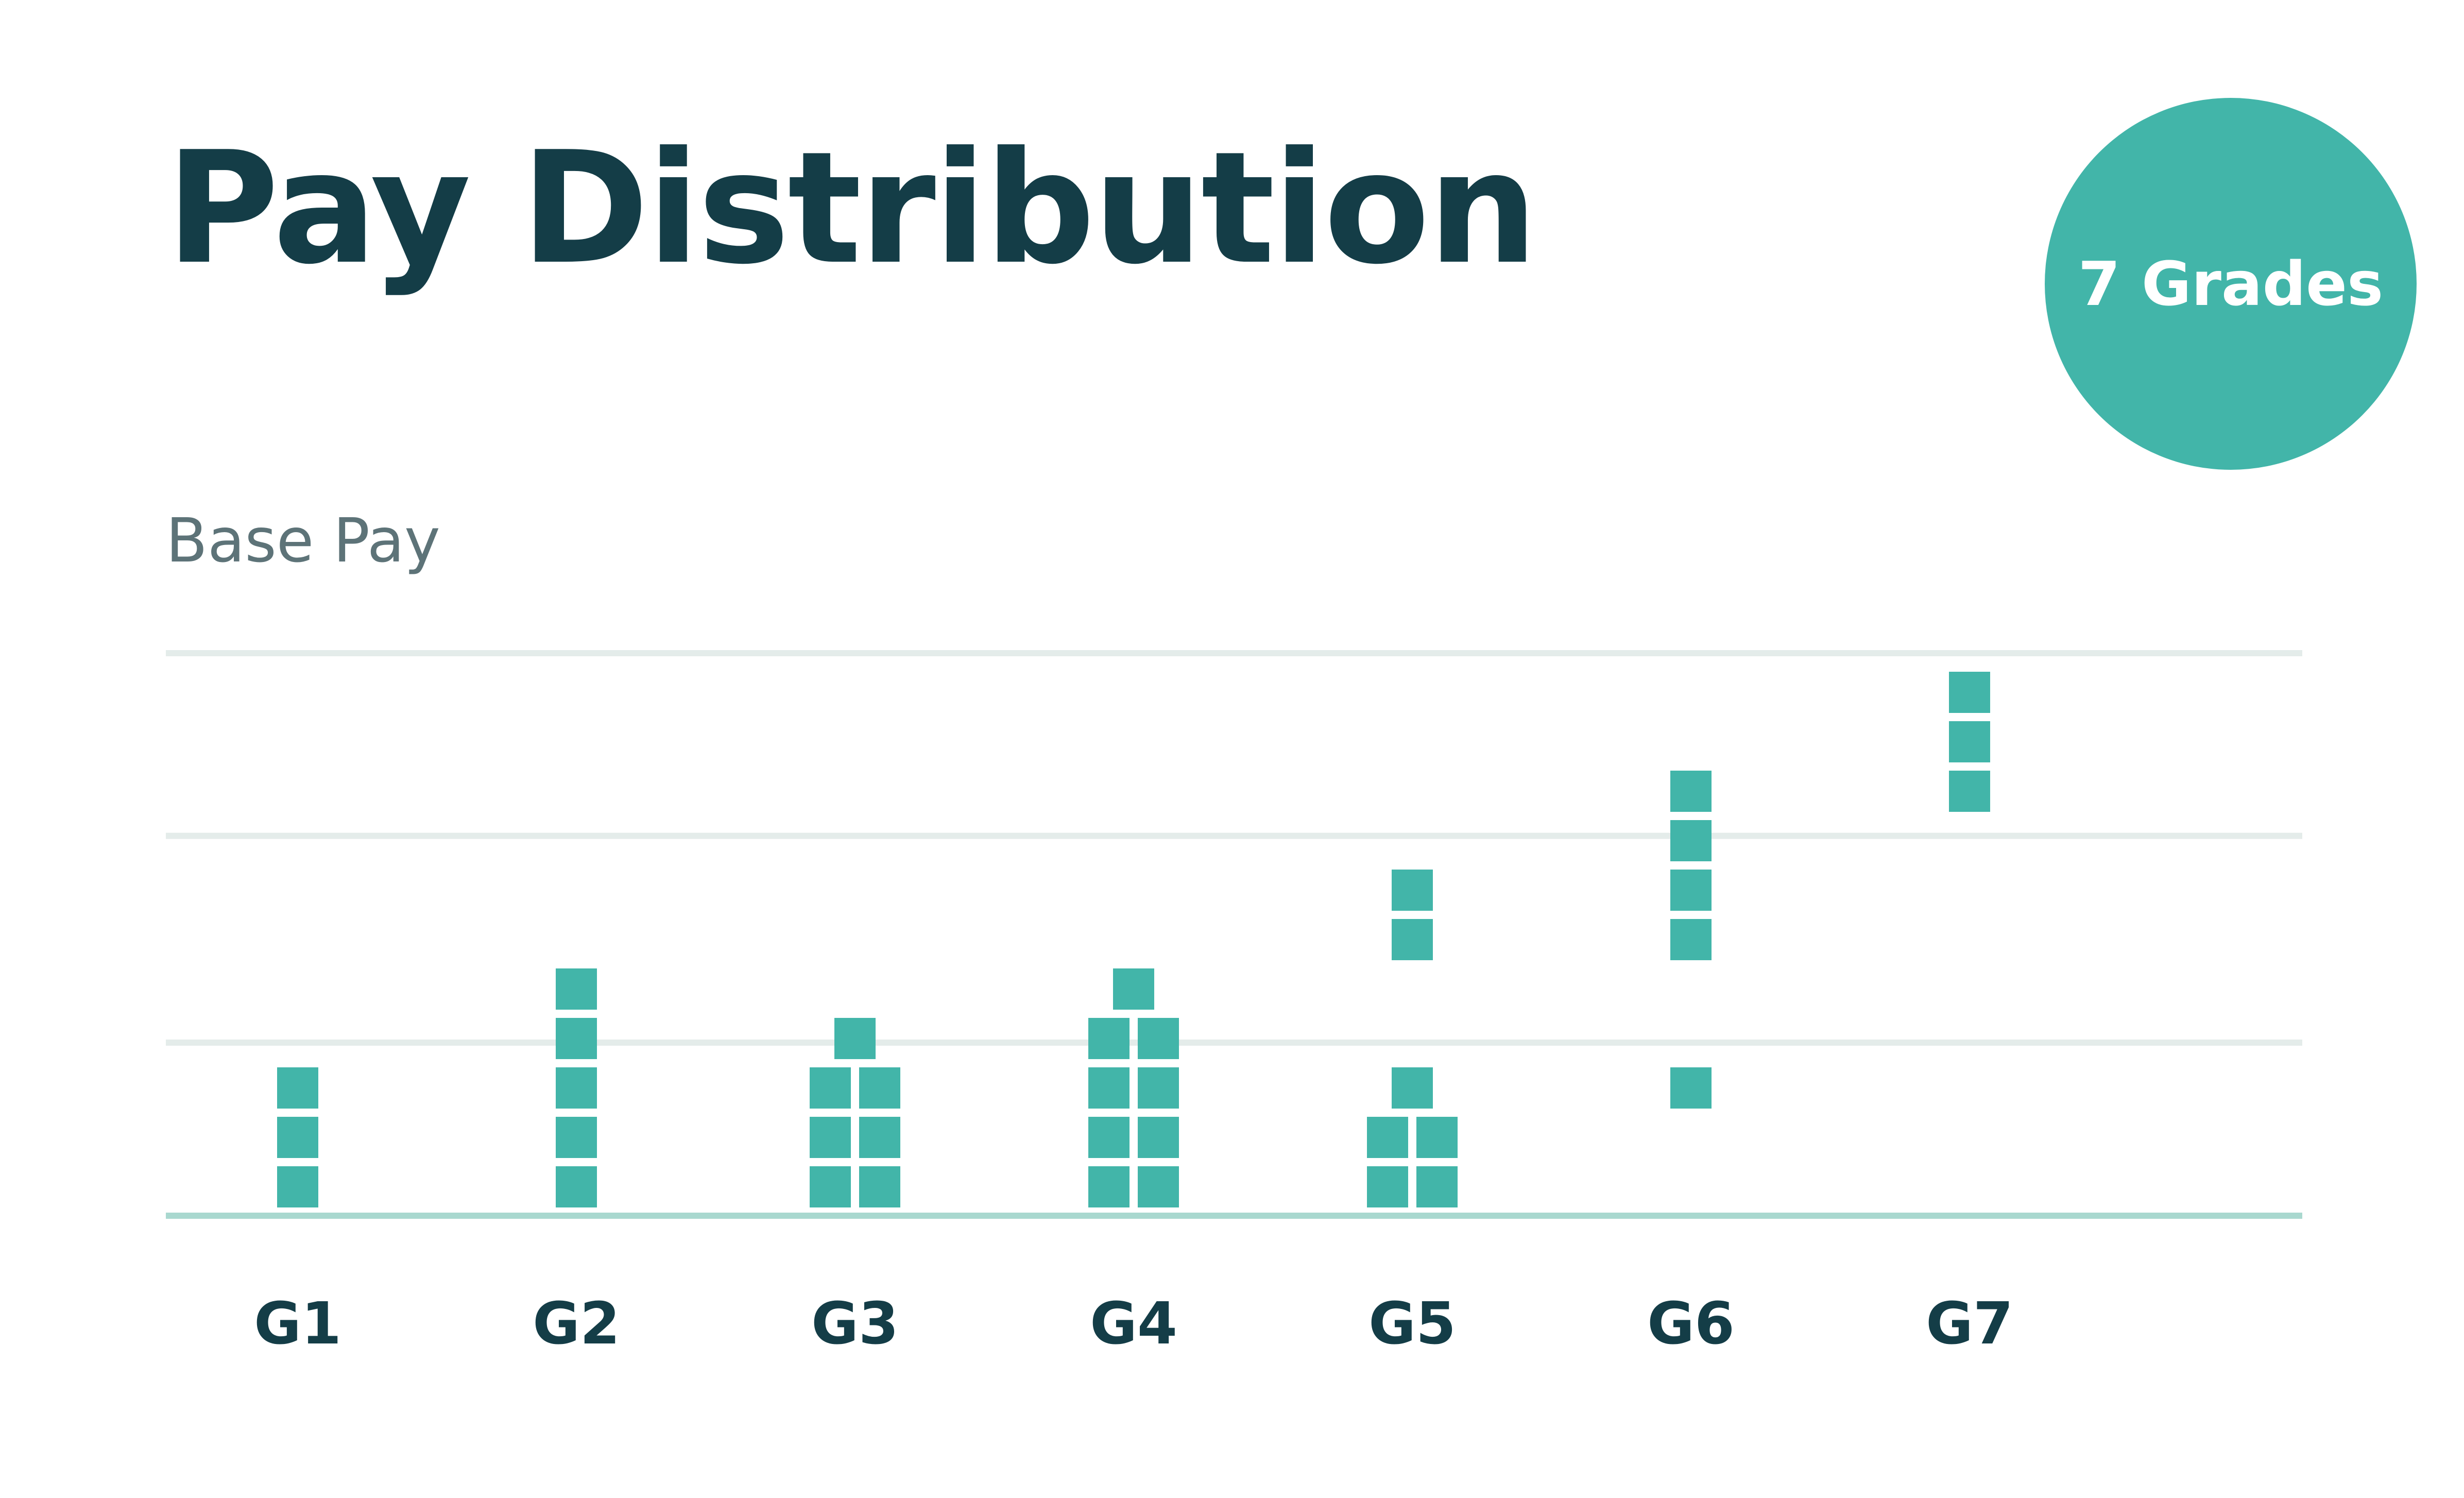 The image size is (2464, 1498). Describe the element at coordinates (303, 540) in the screenshot. I see `y-axis-label: Base Pay` at that location.